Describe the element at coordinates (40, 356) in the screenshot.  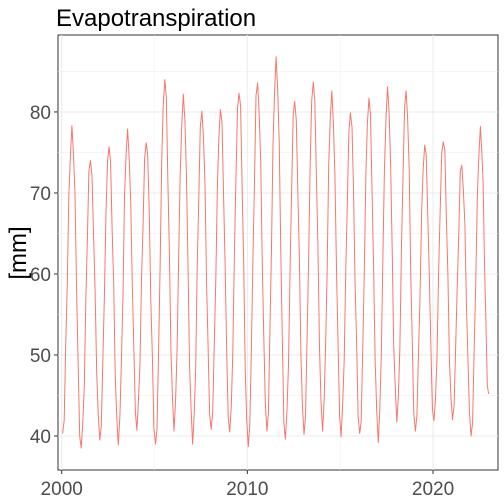
I see `y-tick-label: 50` at that location.